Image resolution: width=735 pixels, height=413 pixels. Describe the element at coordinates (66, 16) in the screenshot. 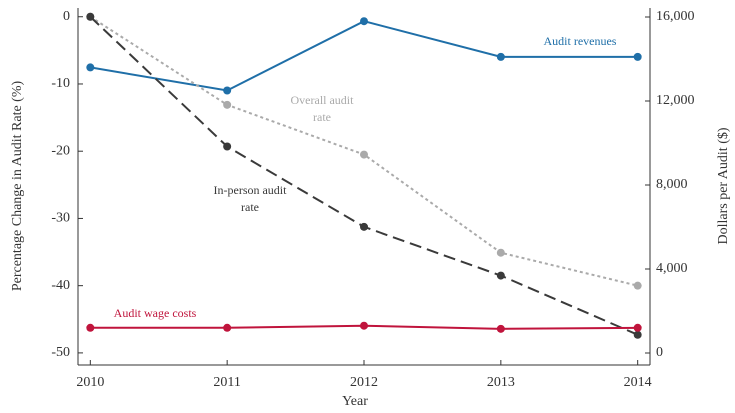

I see `y-tick-label: 0` at that location.